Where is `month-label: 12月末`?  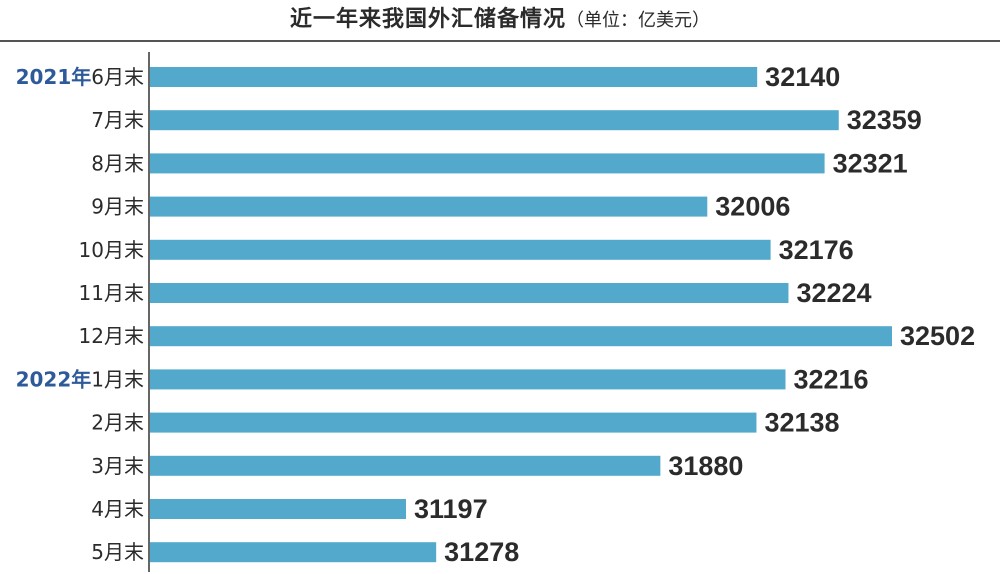 month-label: 12月末 is located at coordinates (111, 336).